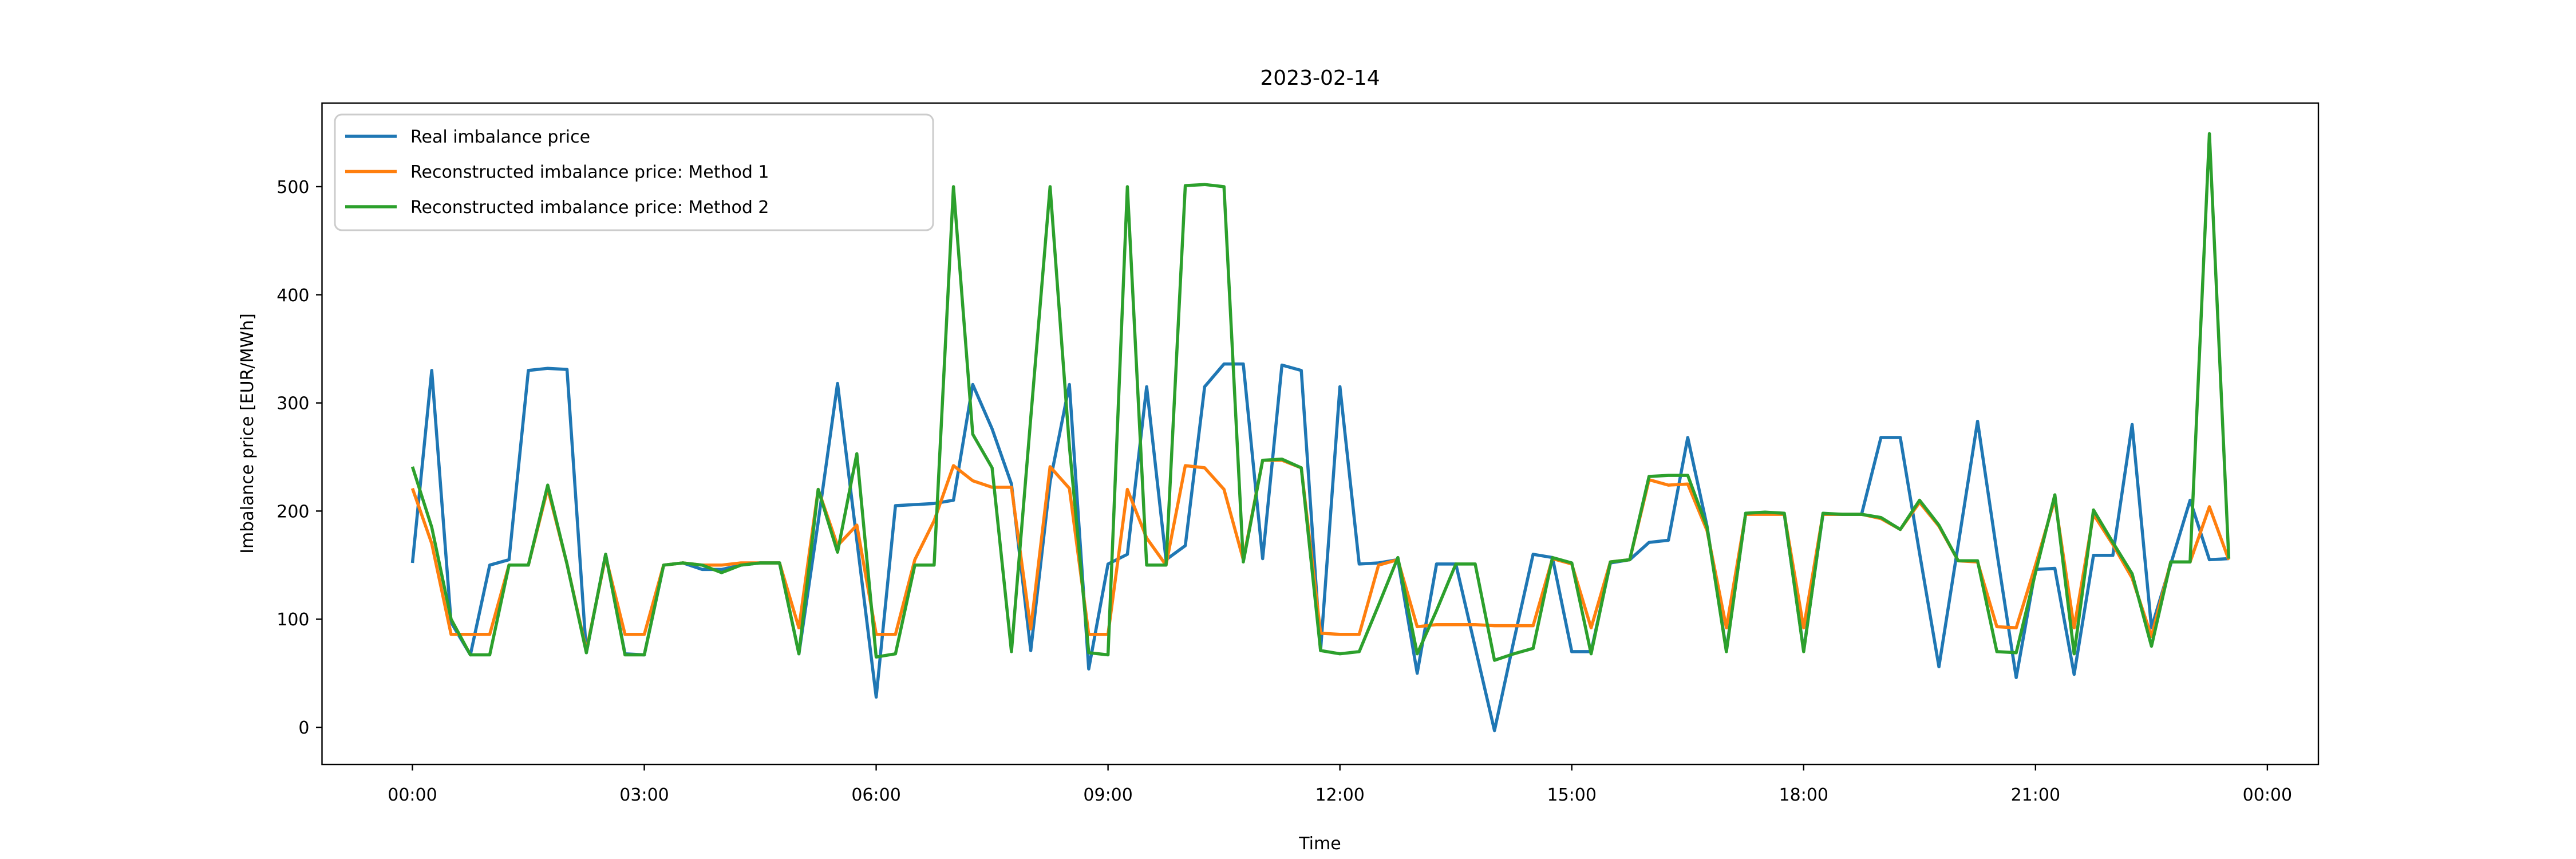  What do you see at coordinates (589, 208) in the screenshot?
I see `legend-entry-label: Reconstructed imbalance price: Method 2` at bounding box center [589, 208].